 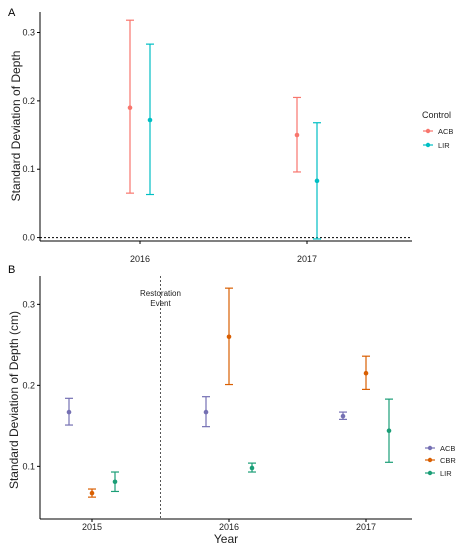 I want to click on panel-tag: A, so click(x=12, y=13).